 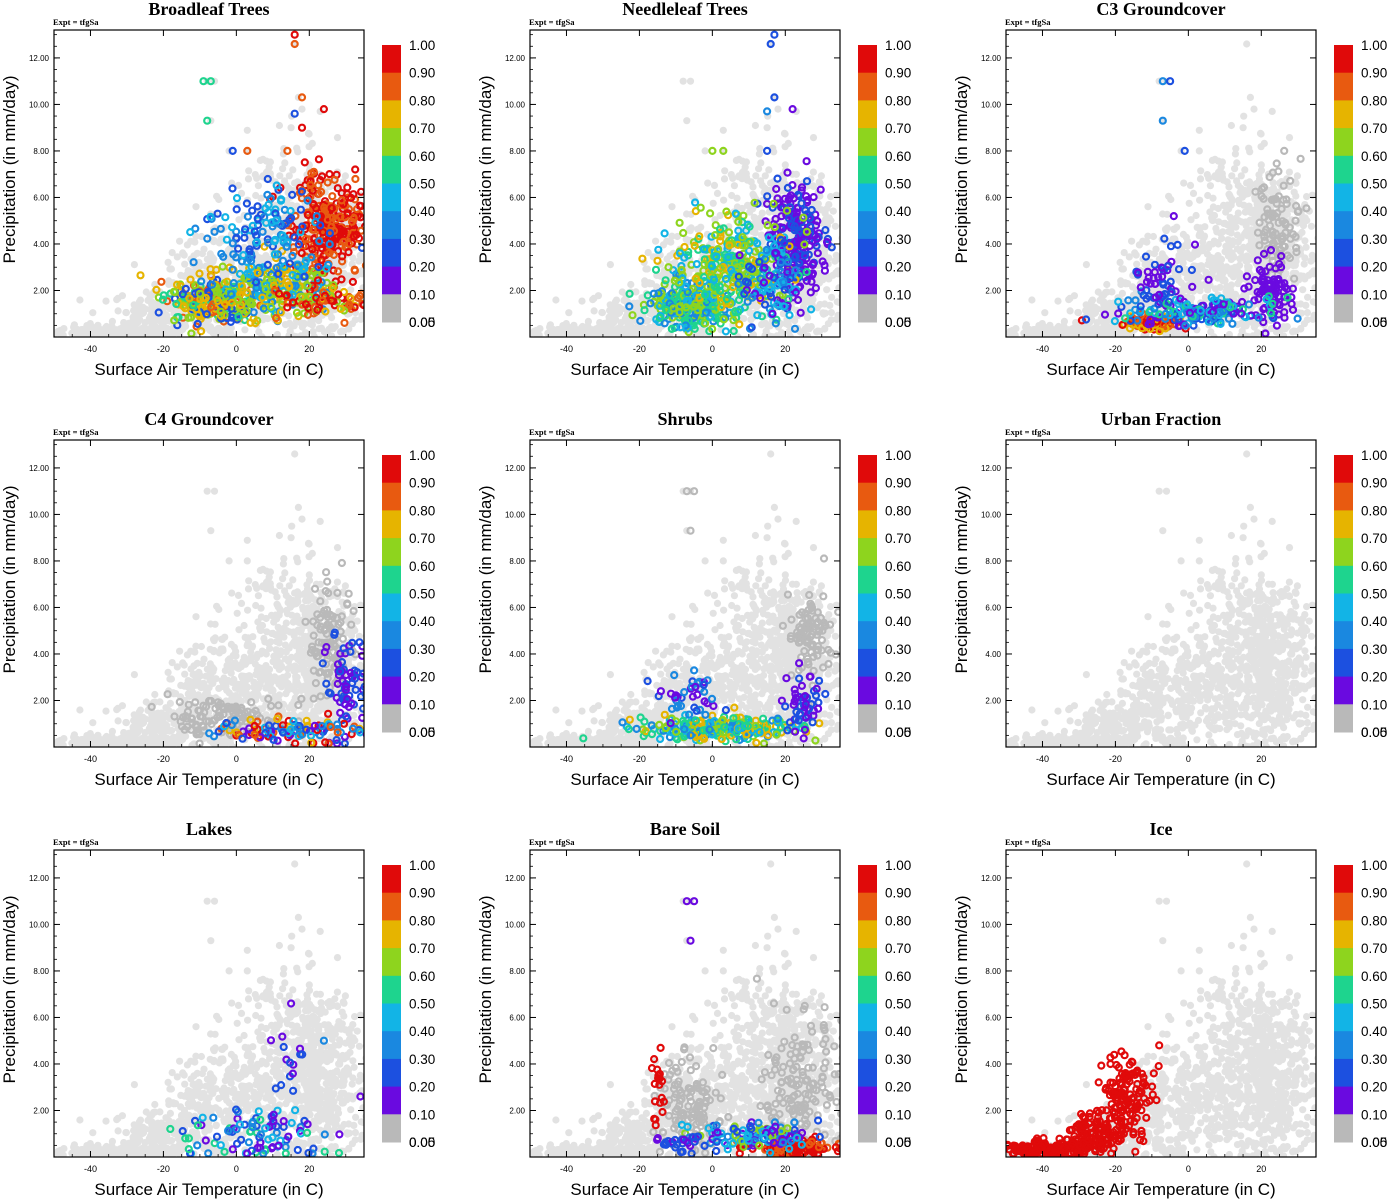 What do you see at coordinates (422, 45) in the screenshot?
I see `colorbar-label: 1.00` at bounding box center [422, 45].